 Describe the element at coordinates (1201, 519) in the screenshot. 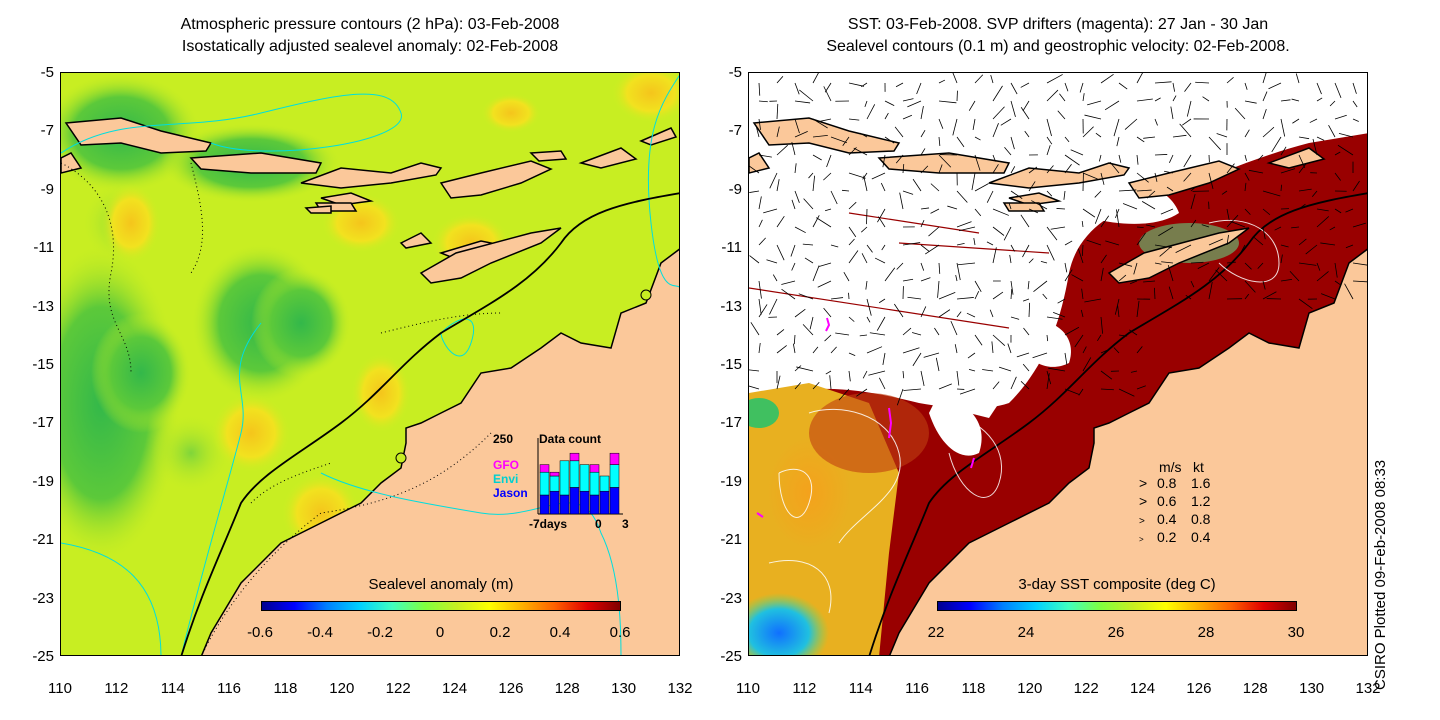

I see `legend-kt-value: 0.8` at that location.